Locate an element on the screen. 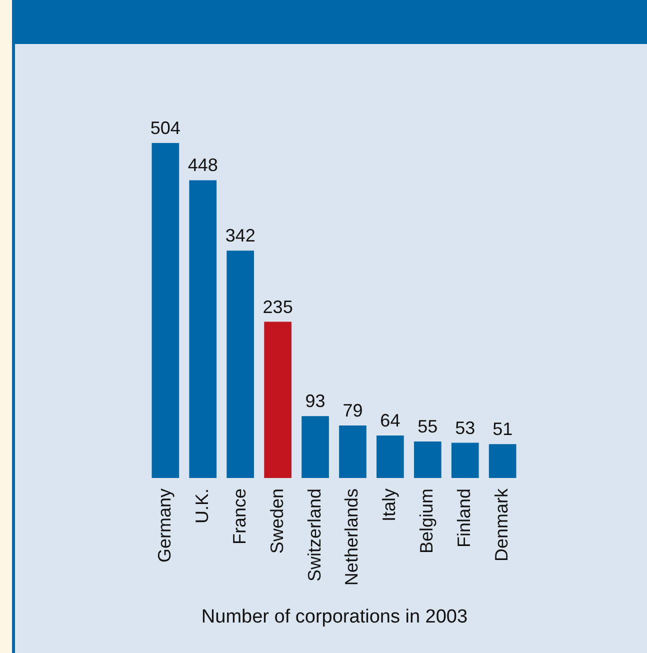 The width and height of the screenshot is (647, 653). x-tick-label: Belgium is located at coordinates (426, 521).